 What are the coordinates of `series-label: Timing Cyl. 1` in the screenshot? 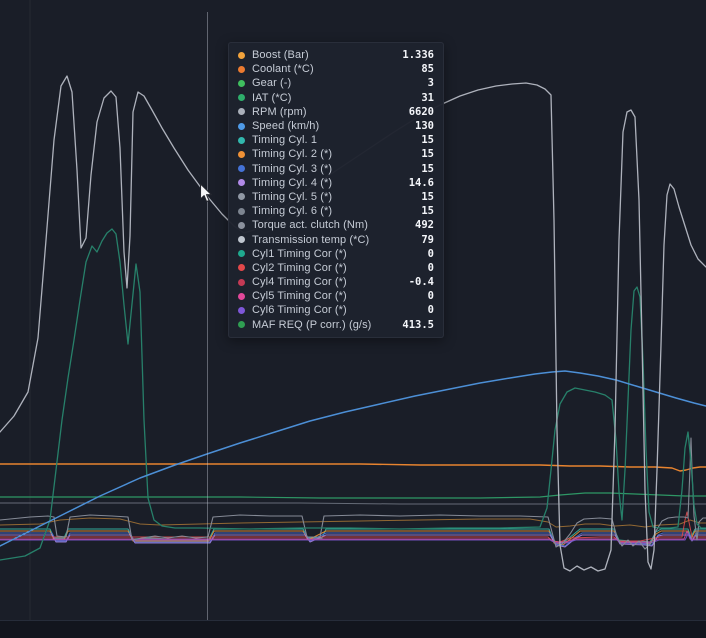 It's located at (285, 140).